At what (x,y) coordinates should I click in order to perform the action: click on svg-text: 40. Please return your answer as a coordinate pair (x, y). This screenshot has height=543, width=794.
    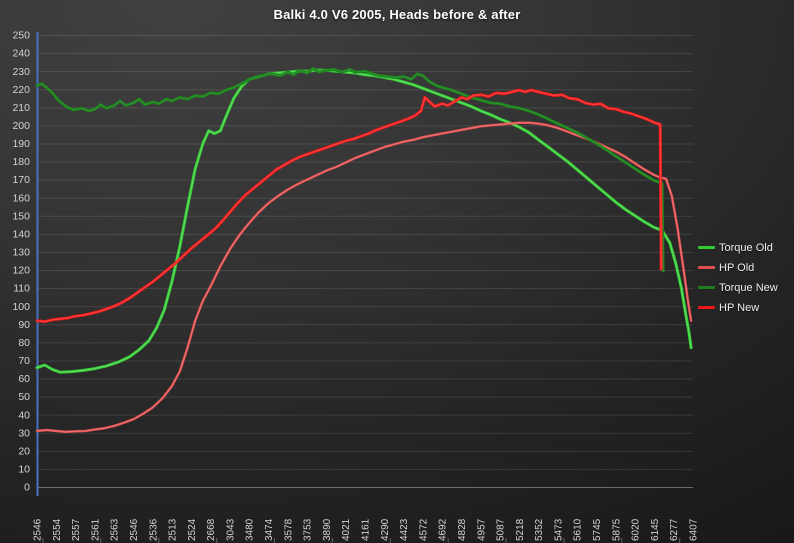
    Looking at the image, I should click on (24, 415).